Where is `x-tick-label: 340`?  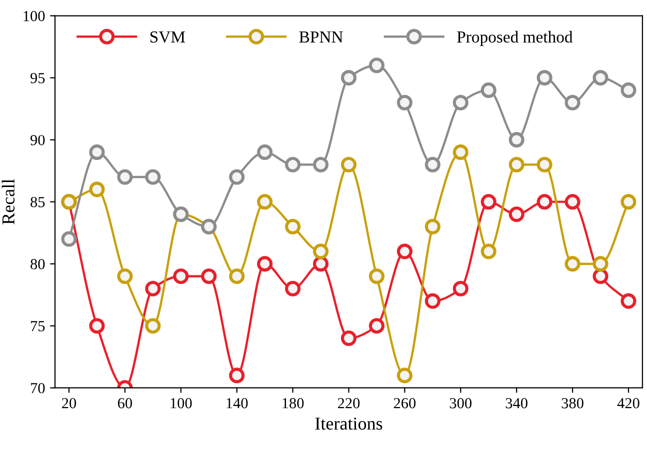 x-tick-label: 340 is located at coordinates (517, 403).